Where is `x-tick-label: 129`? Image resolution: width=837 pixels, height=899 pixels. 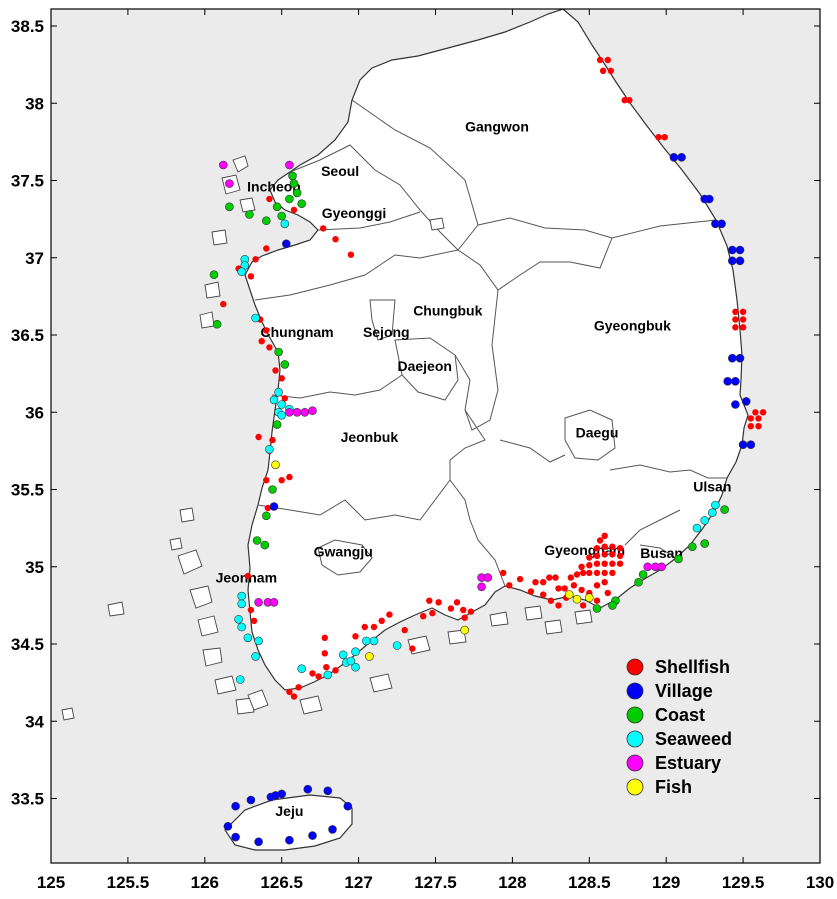 x-tick-label: 129 is located at coordinates (666, 882).